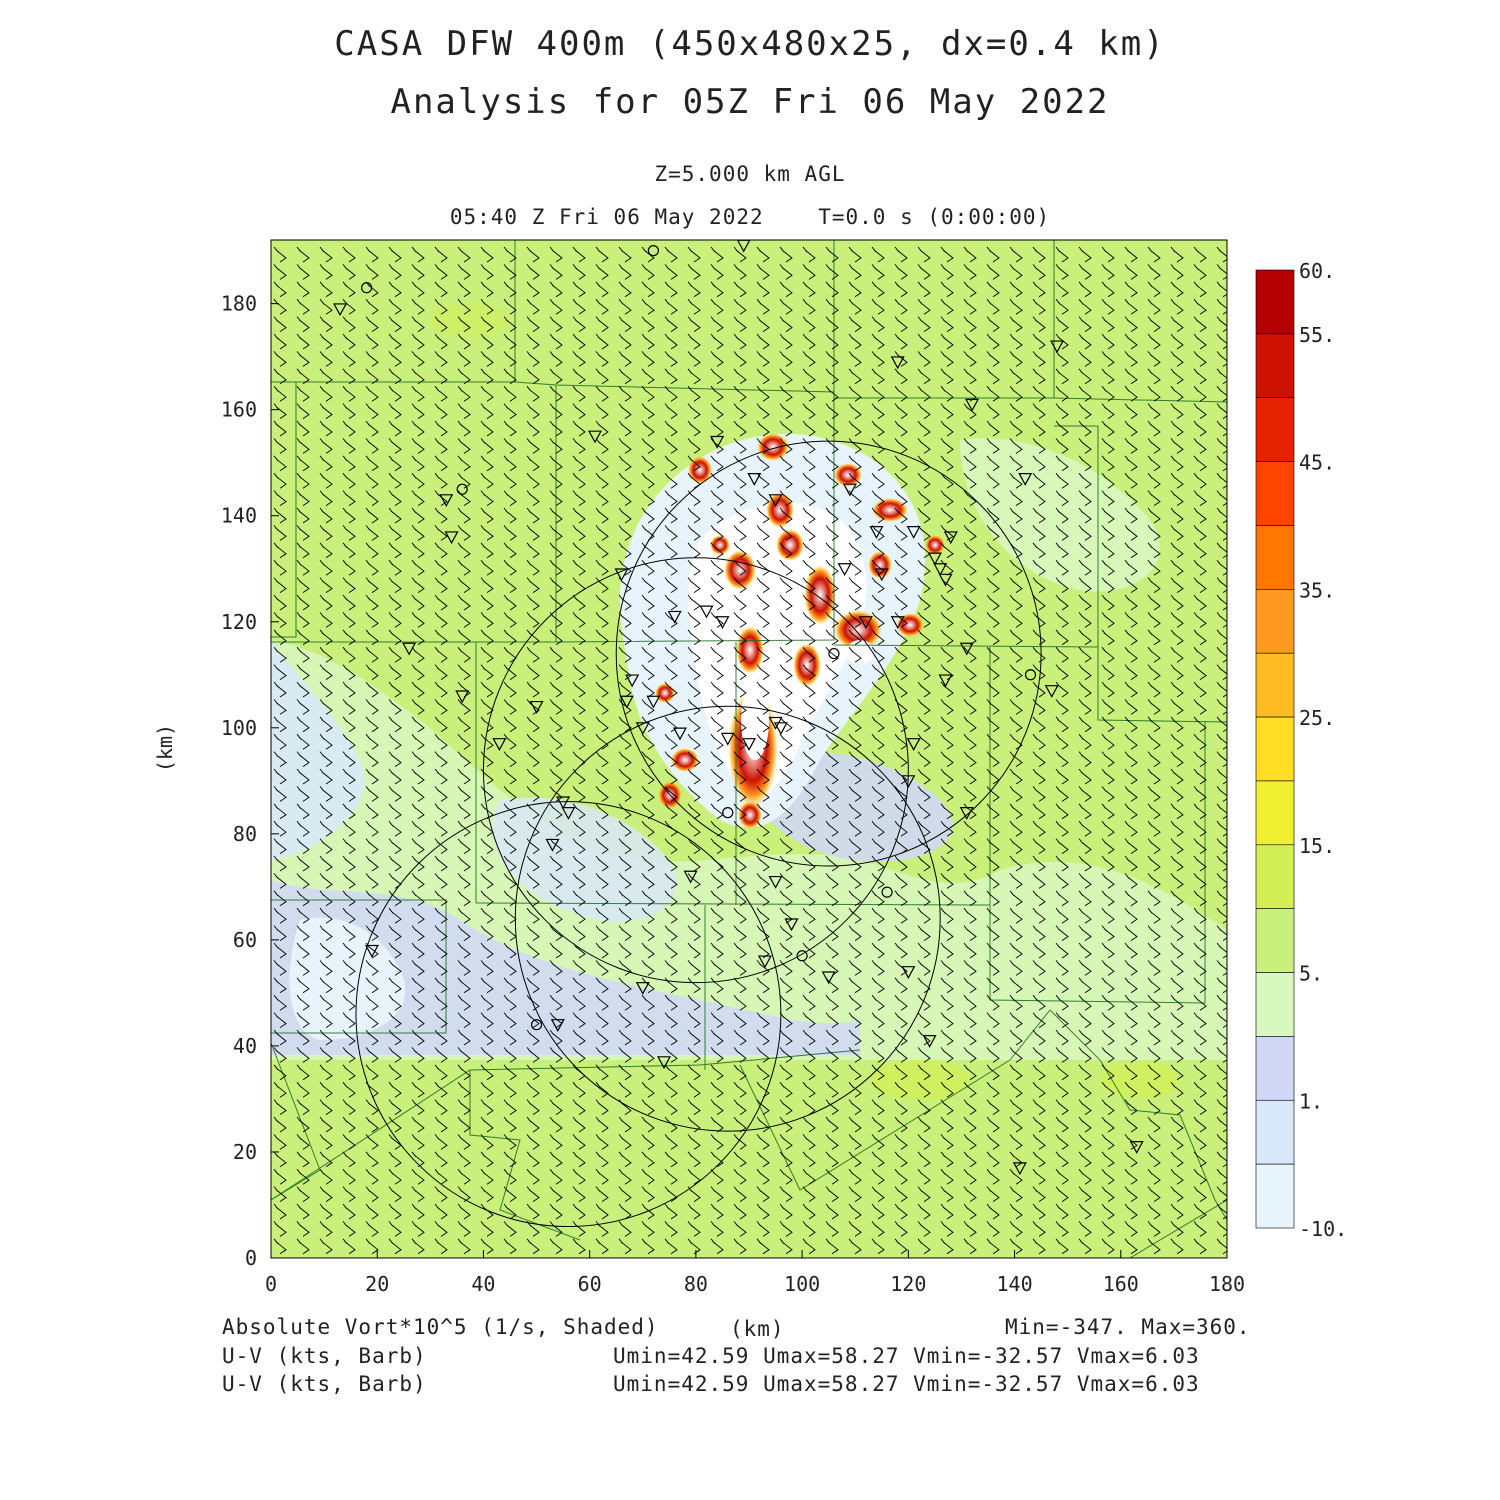 The width and height of the screenshot is (1500, 1500). Describe the element at coordinates (239, 516) in the screenshot. I see `y-tick-label: 140` at that location.